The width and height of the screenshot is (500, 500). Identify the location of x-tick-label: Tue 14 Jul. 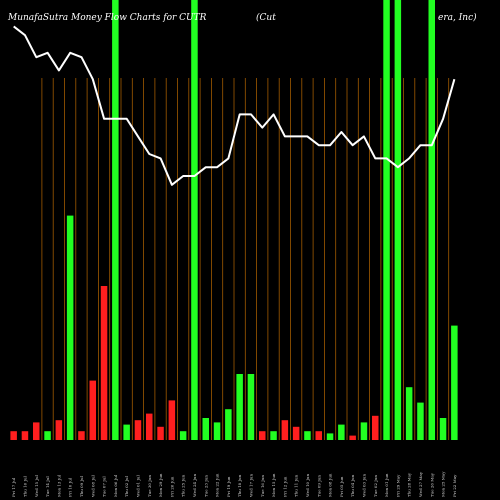
(47, 486).